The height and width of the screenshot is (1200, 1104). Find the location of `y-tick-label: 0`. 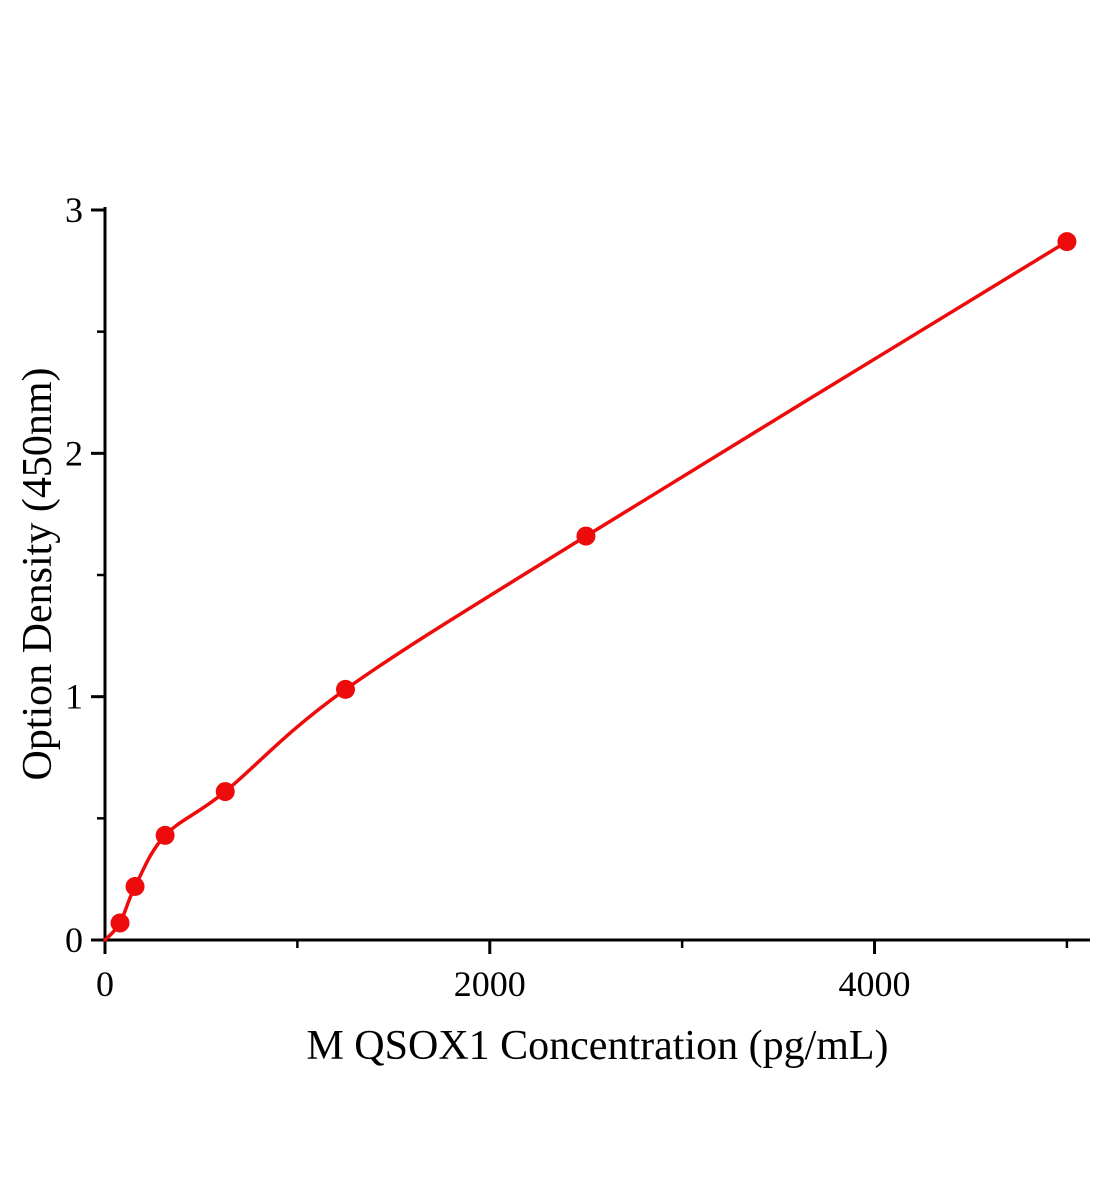

y-tick-label: 0 is located at coordinates (74, 940).